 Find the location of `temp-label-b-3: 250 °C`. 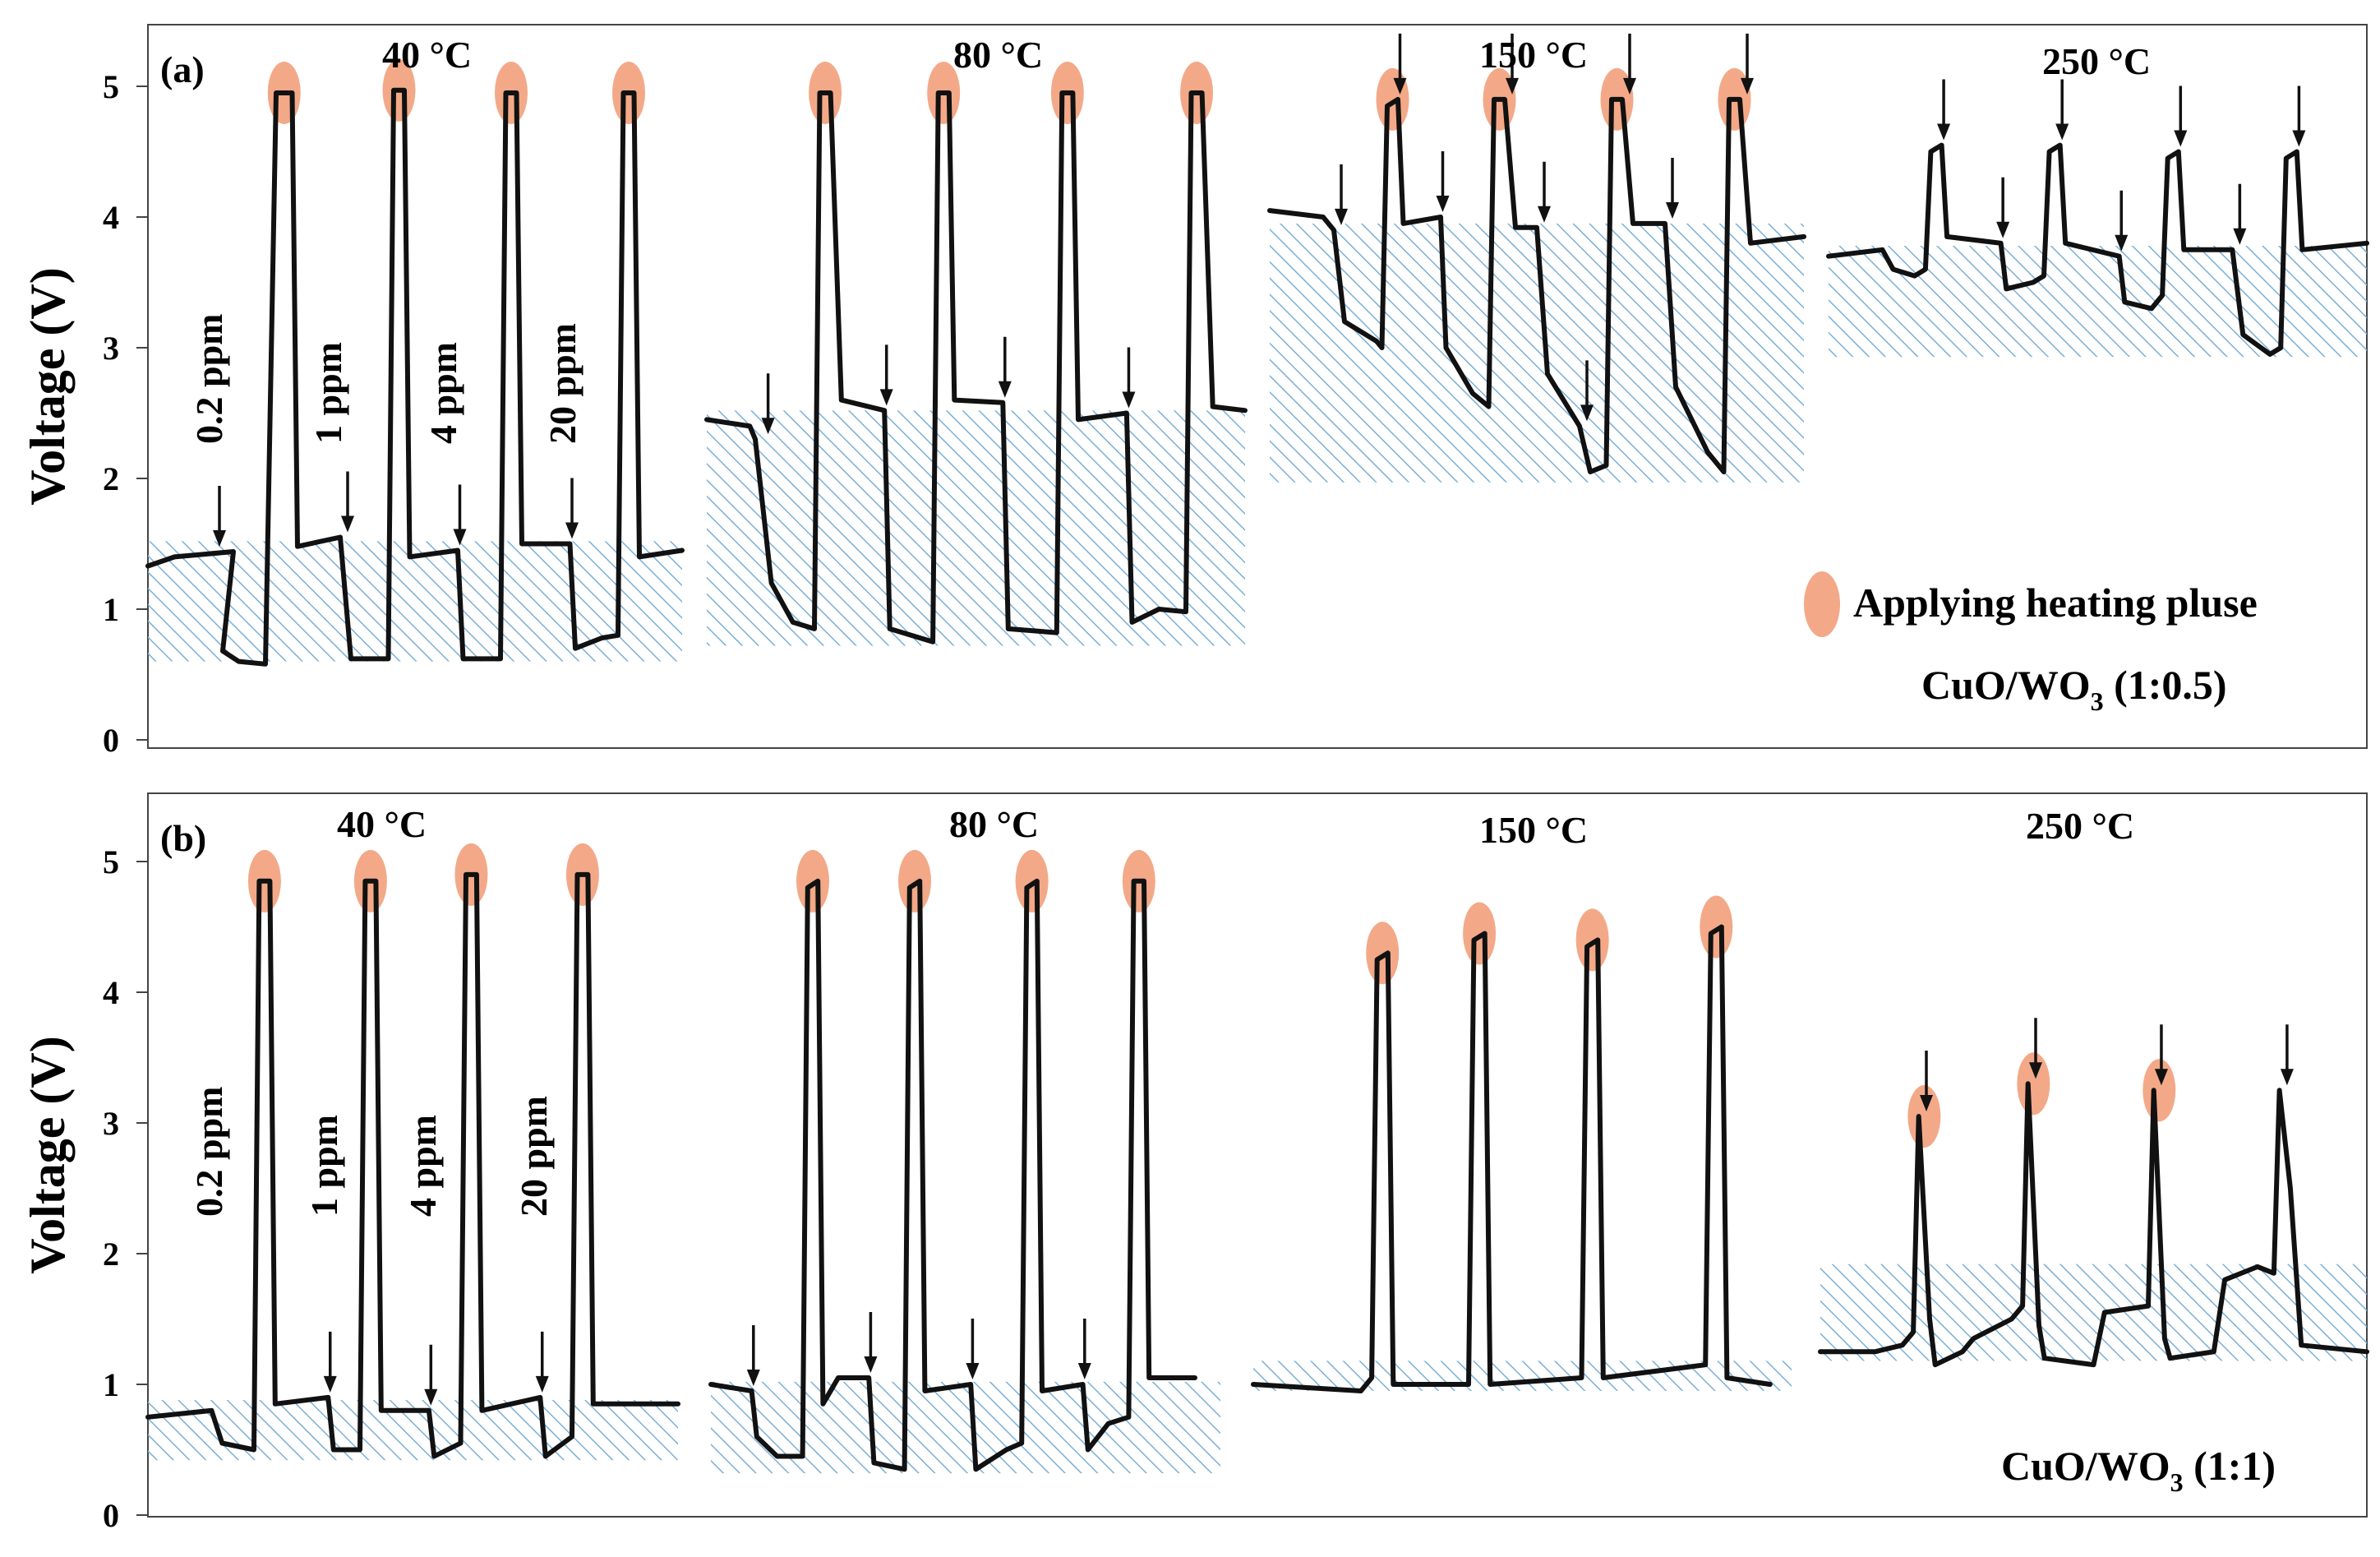

temp-label-b-3: 250 °C is located at coordinates (2080, 826).